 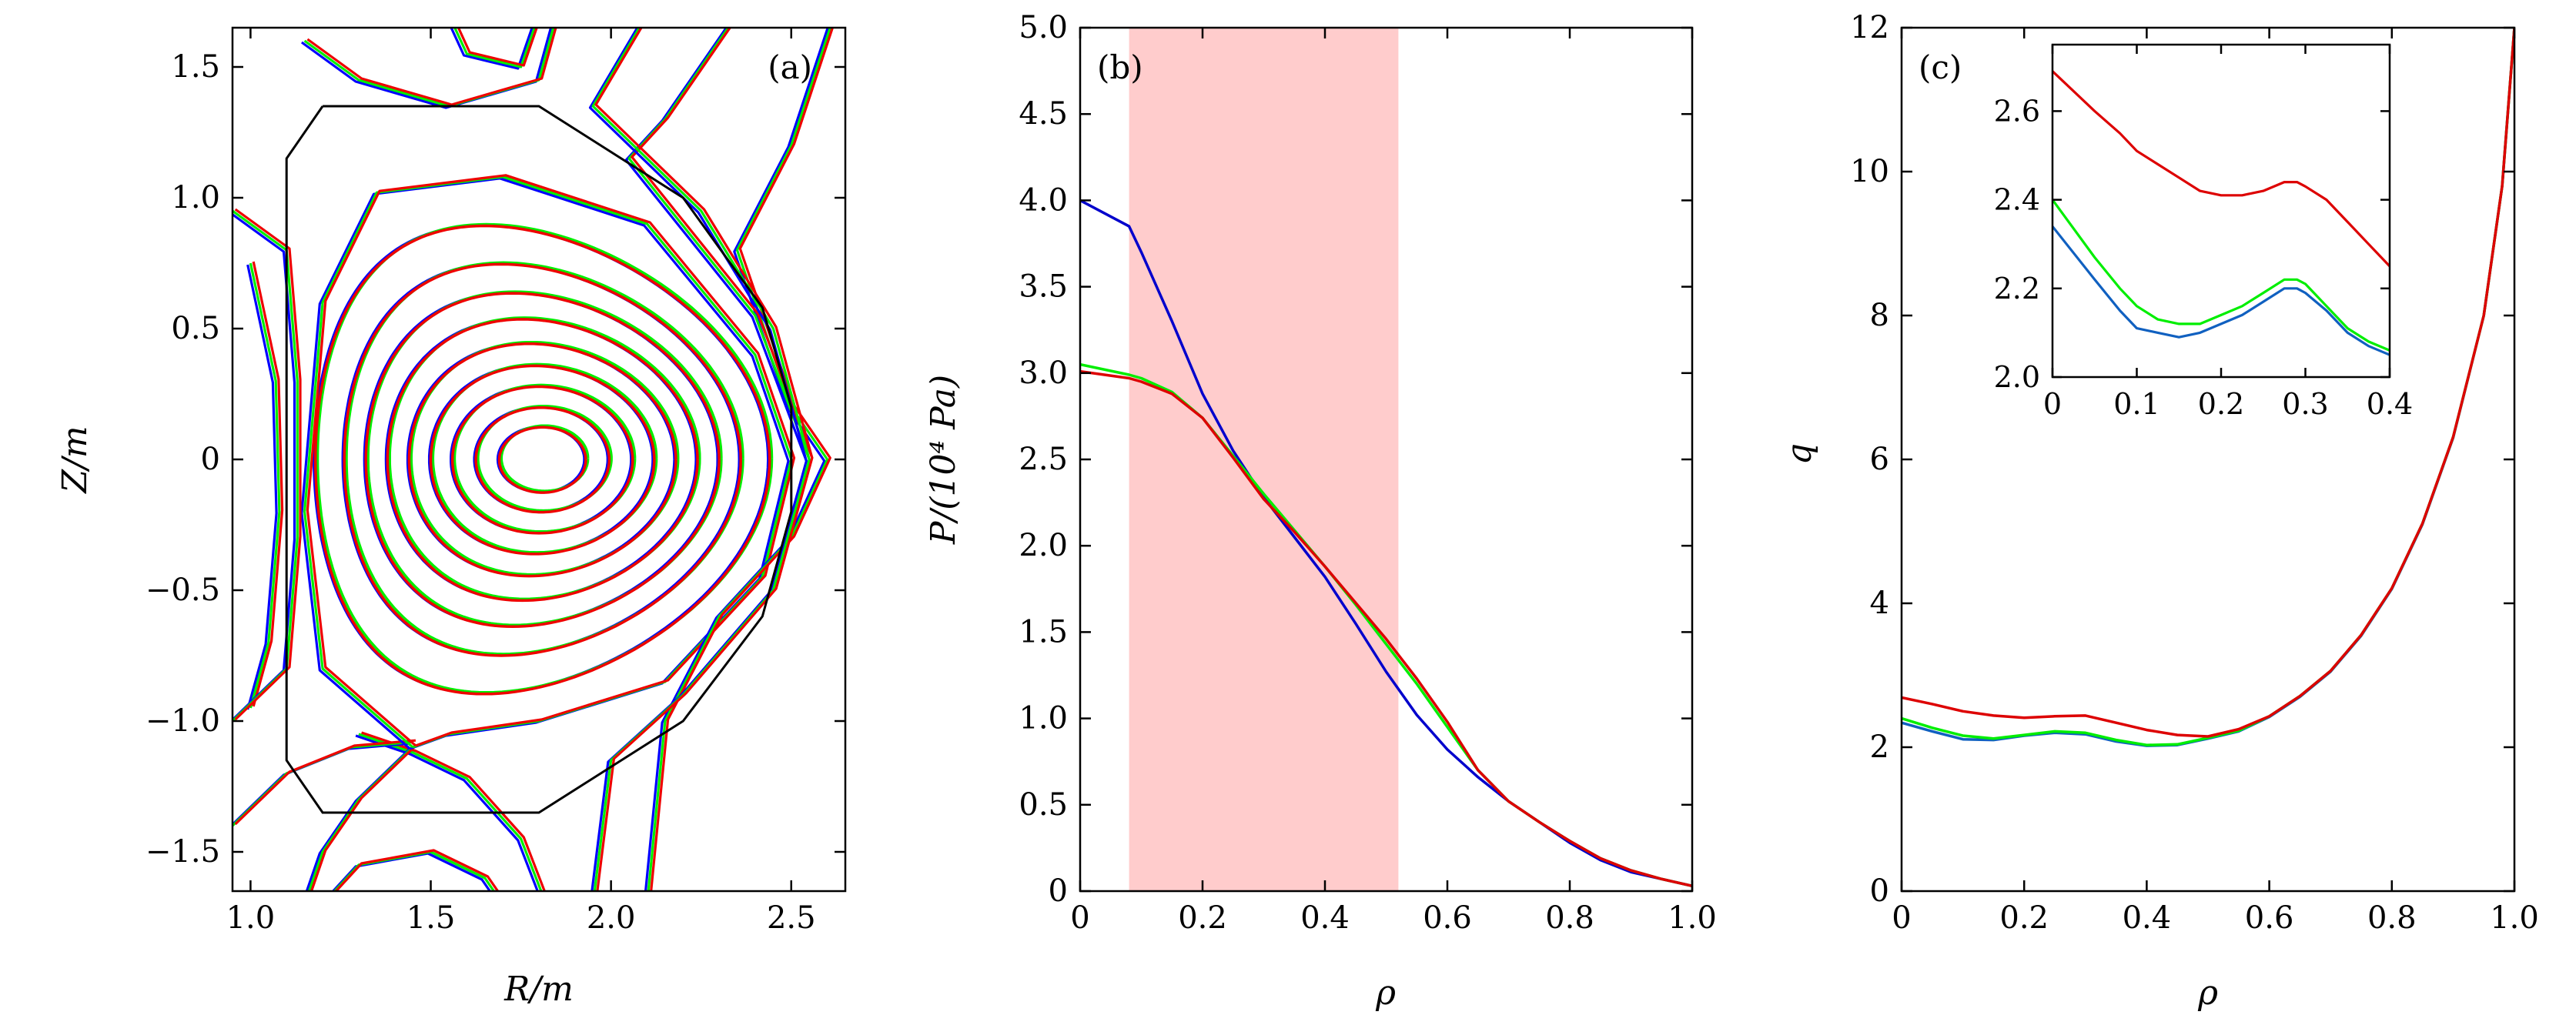 What do you see at coordinates (1870, 27) in the screenshot?
I see `panel-c-ytick-label: 12` at bounding box center [1870, 27].